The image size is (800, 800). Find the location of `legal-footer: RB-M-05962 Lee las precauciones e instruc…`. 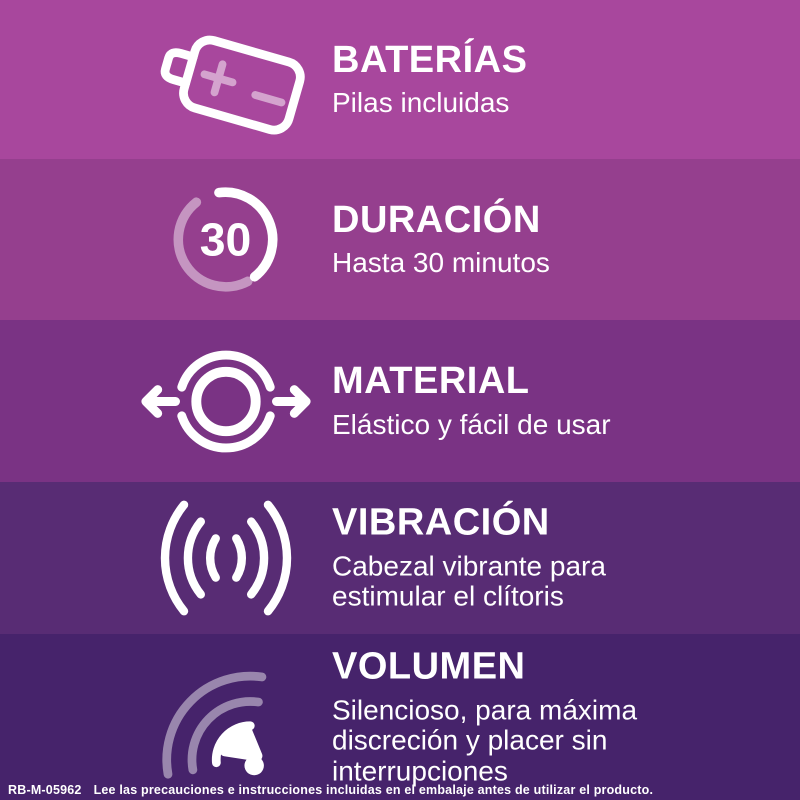

legal-footer: RB-M-05962 Lee las precauciones e instruc… is located at coordinates (400, 790).